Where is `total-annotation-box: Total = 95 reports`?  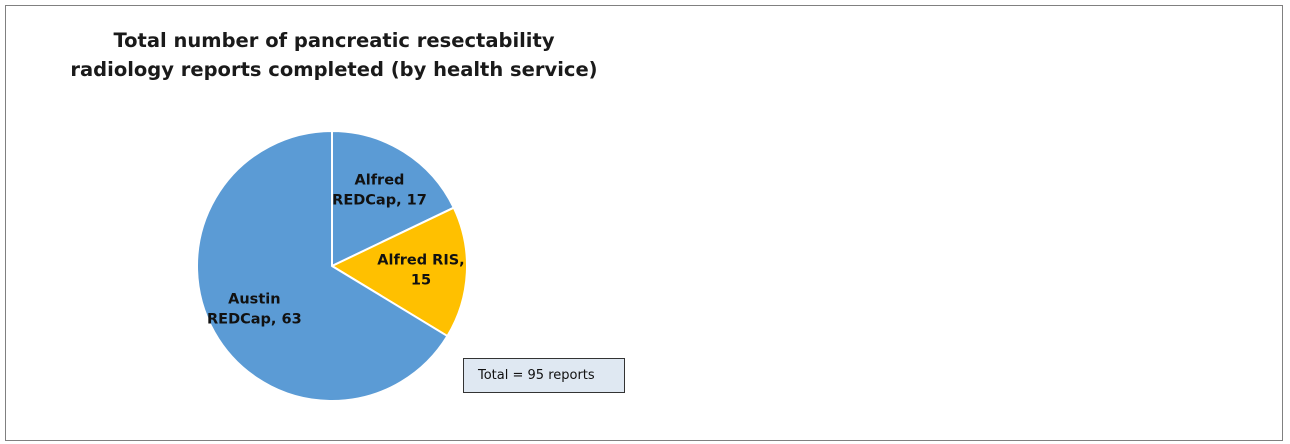 total-annotation-box: Total = 95 reports is located at coordinates (544, 375).